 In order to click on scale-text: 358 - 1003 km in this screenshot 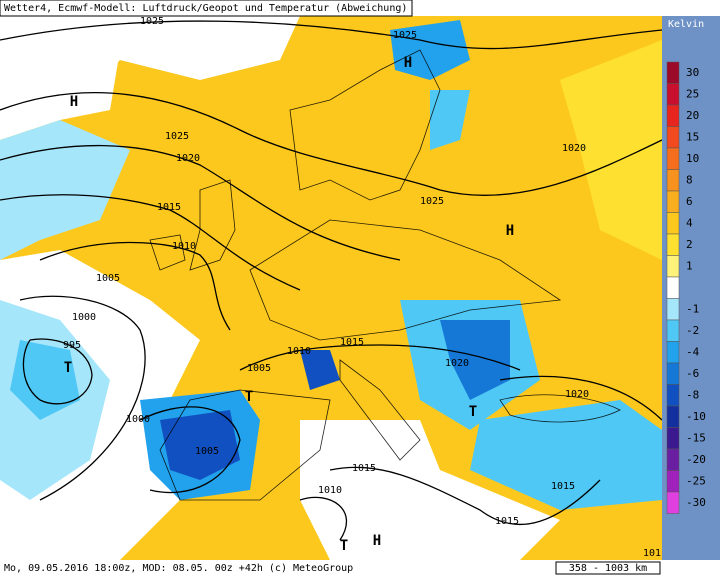, I will do `click(608, 568)`.